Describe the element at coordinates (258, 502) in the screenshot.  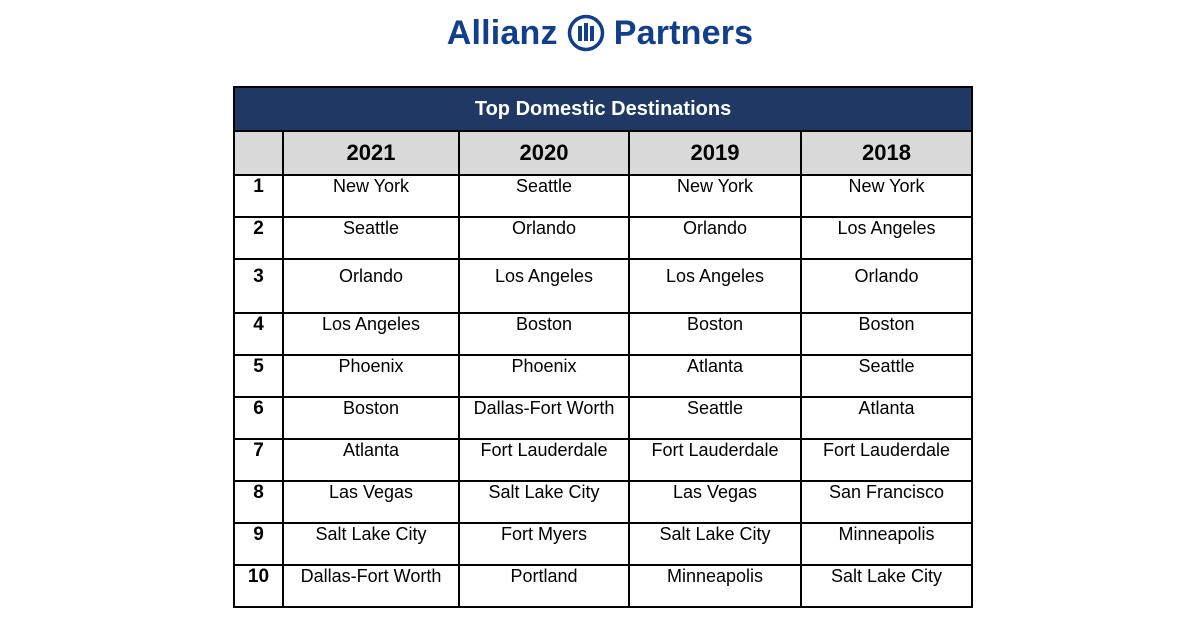
I see `rank-cell: 8` at that location.